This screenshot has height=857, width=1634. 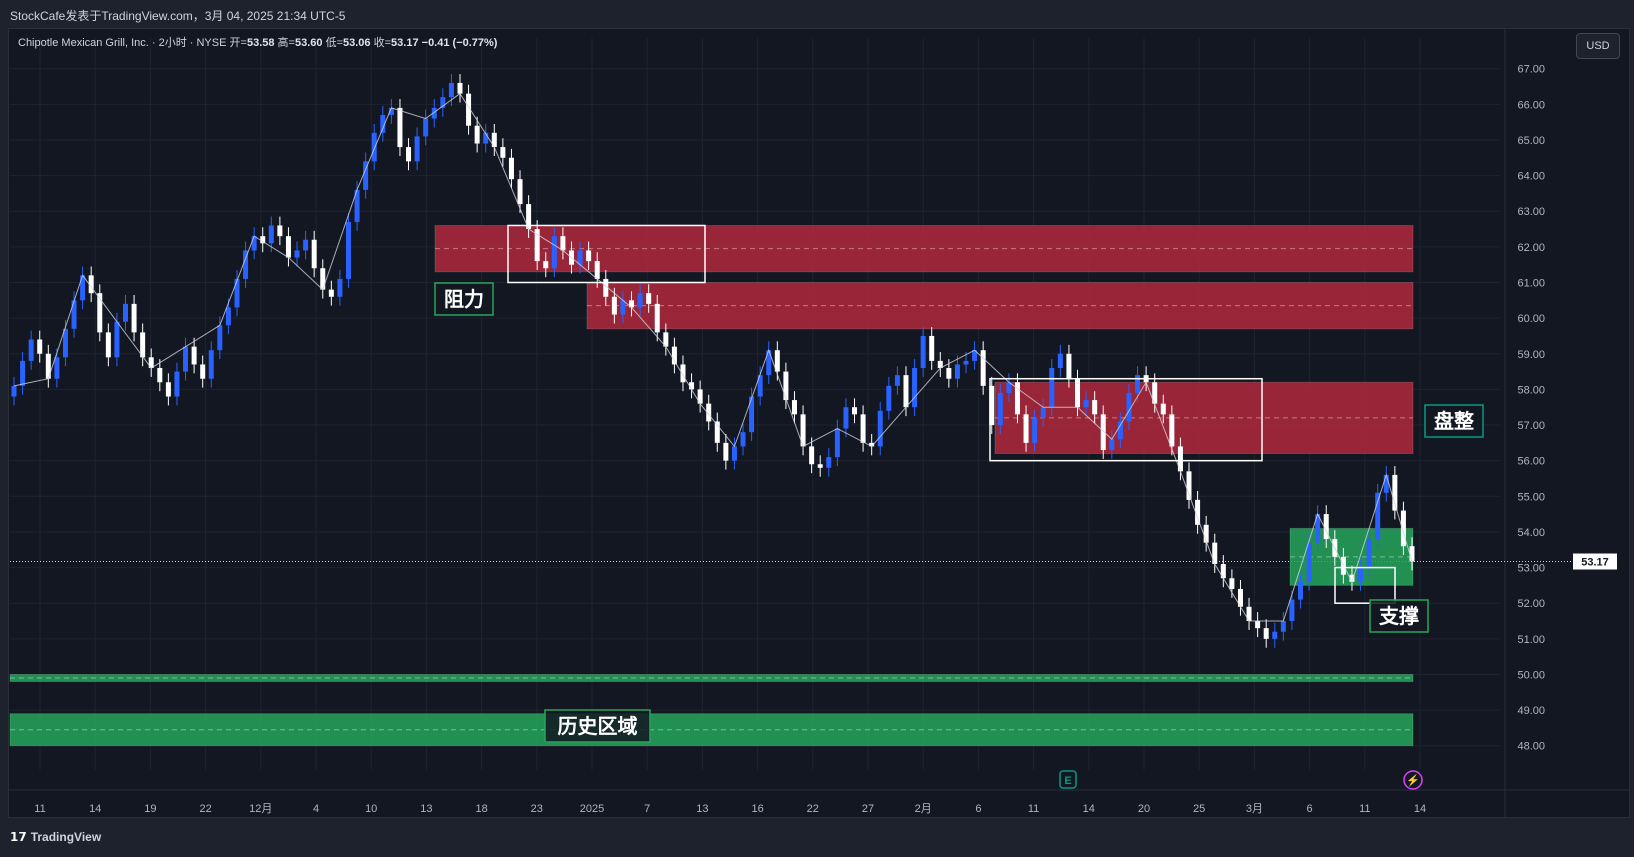 I want to click on price-tick-label: 63.00, so click(x=1531, y=212).